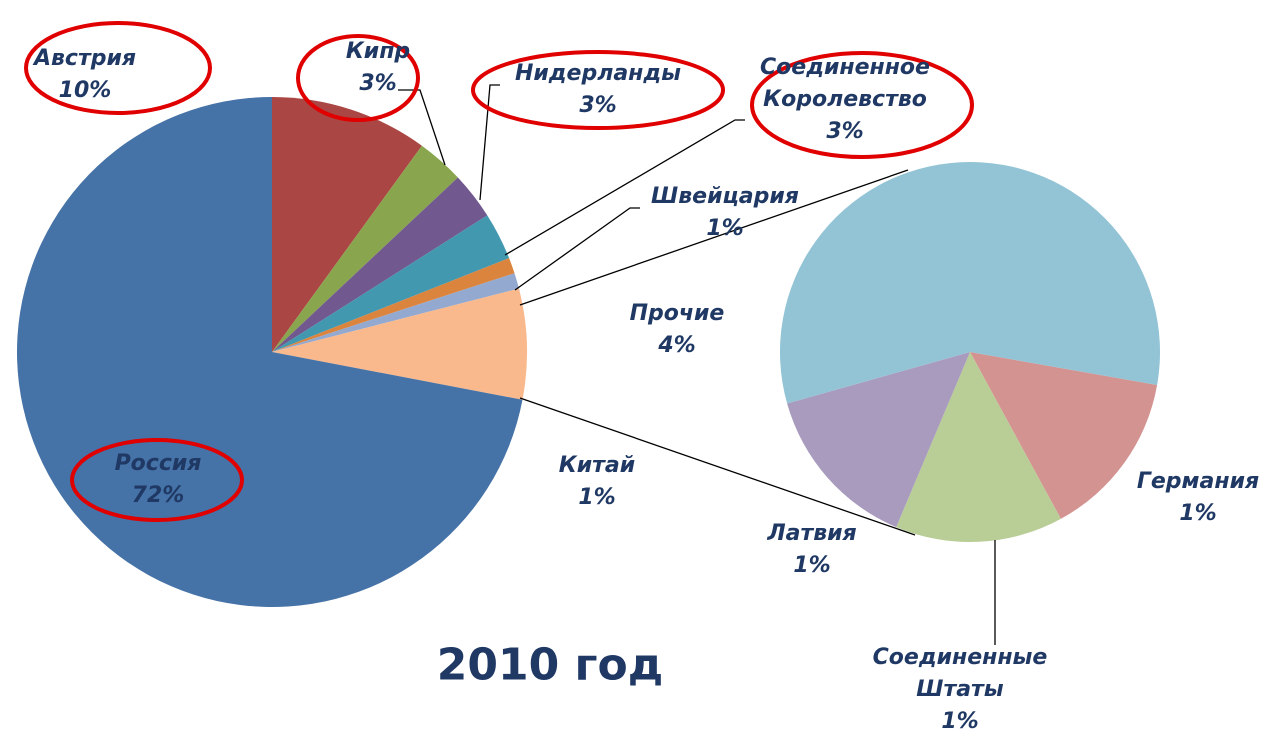 Image resolution: width=1272 pixels, height=732 pixels. Describe the element at coordinates (597, 482) in the screenshot. I see `data-label: Китай 1%` at that location.